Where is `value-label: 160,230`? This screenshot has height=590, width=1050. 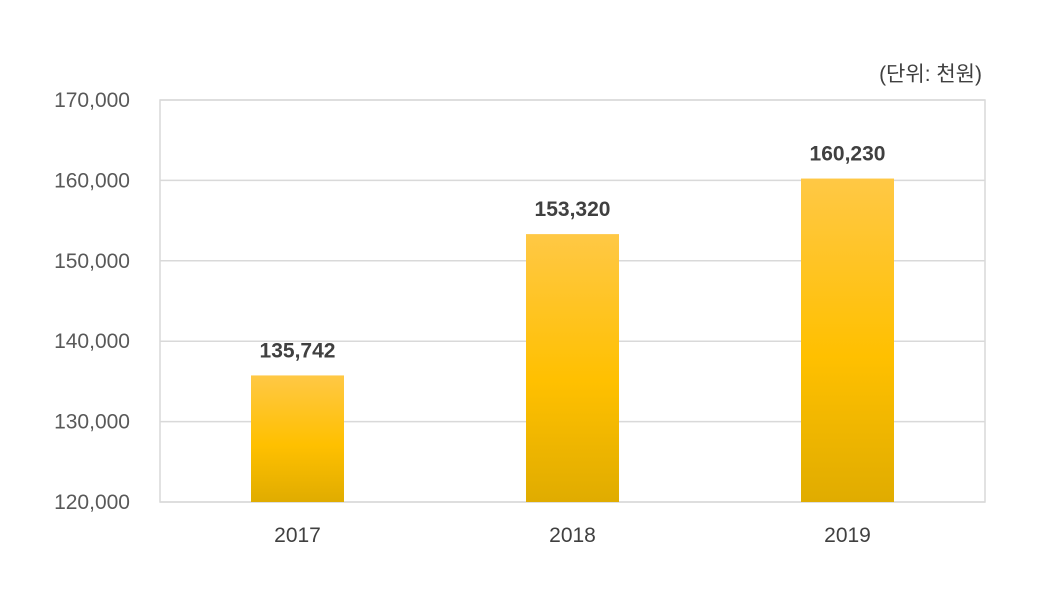 value-label: 160,230 is located at coordinates (848, 154).